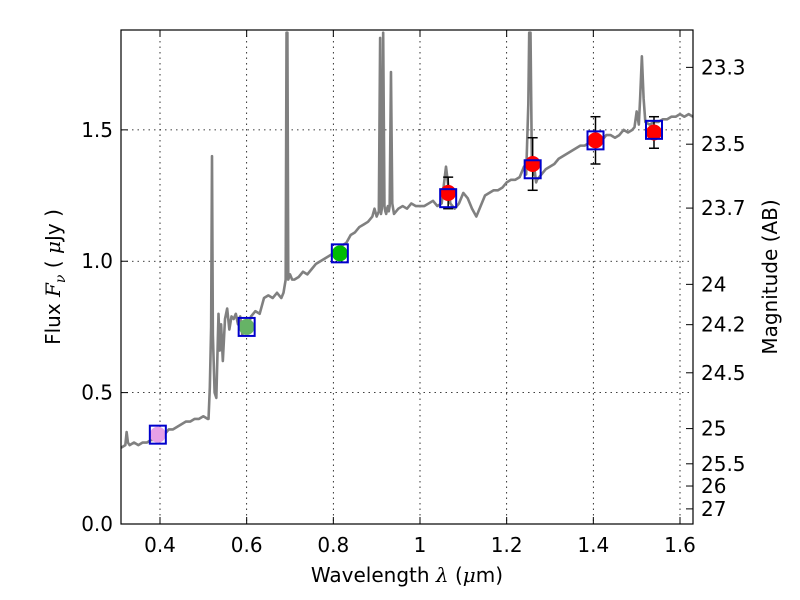  What do you see at coordinates (723, 208) in the screenshot?
I see `mag-tick-label: 23.7` at bounding box center [723, 208].